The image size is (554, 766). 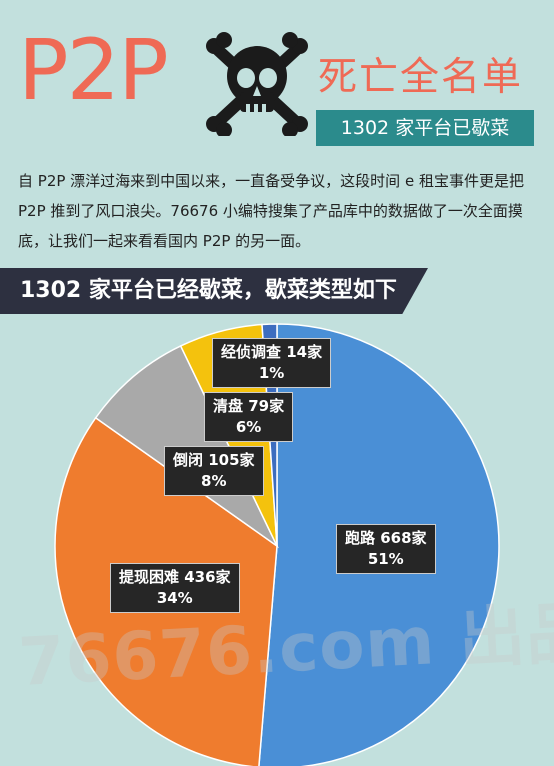 What do you see at coordinates (214, 291) in the screenshot?
I see `section-banner: 1302 家平台已经歇菜，歇菜类型如下` at bounding box center [214, 291].